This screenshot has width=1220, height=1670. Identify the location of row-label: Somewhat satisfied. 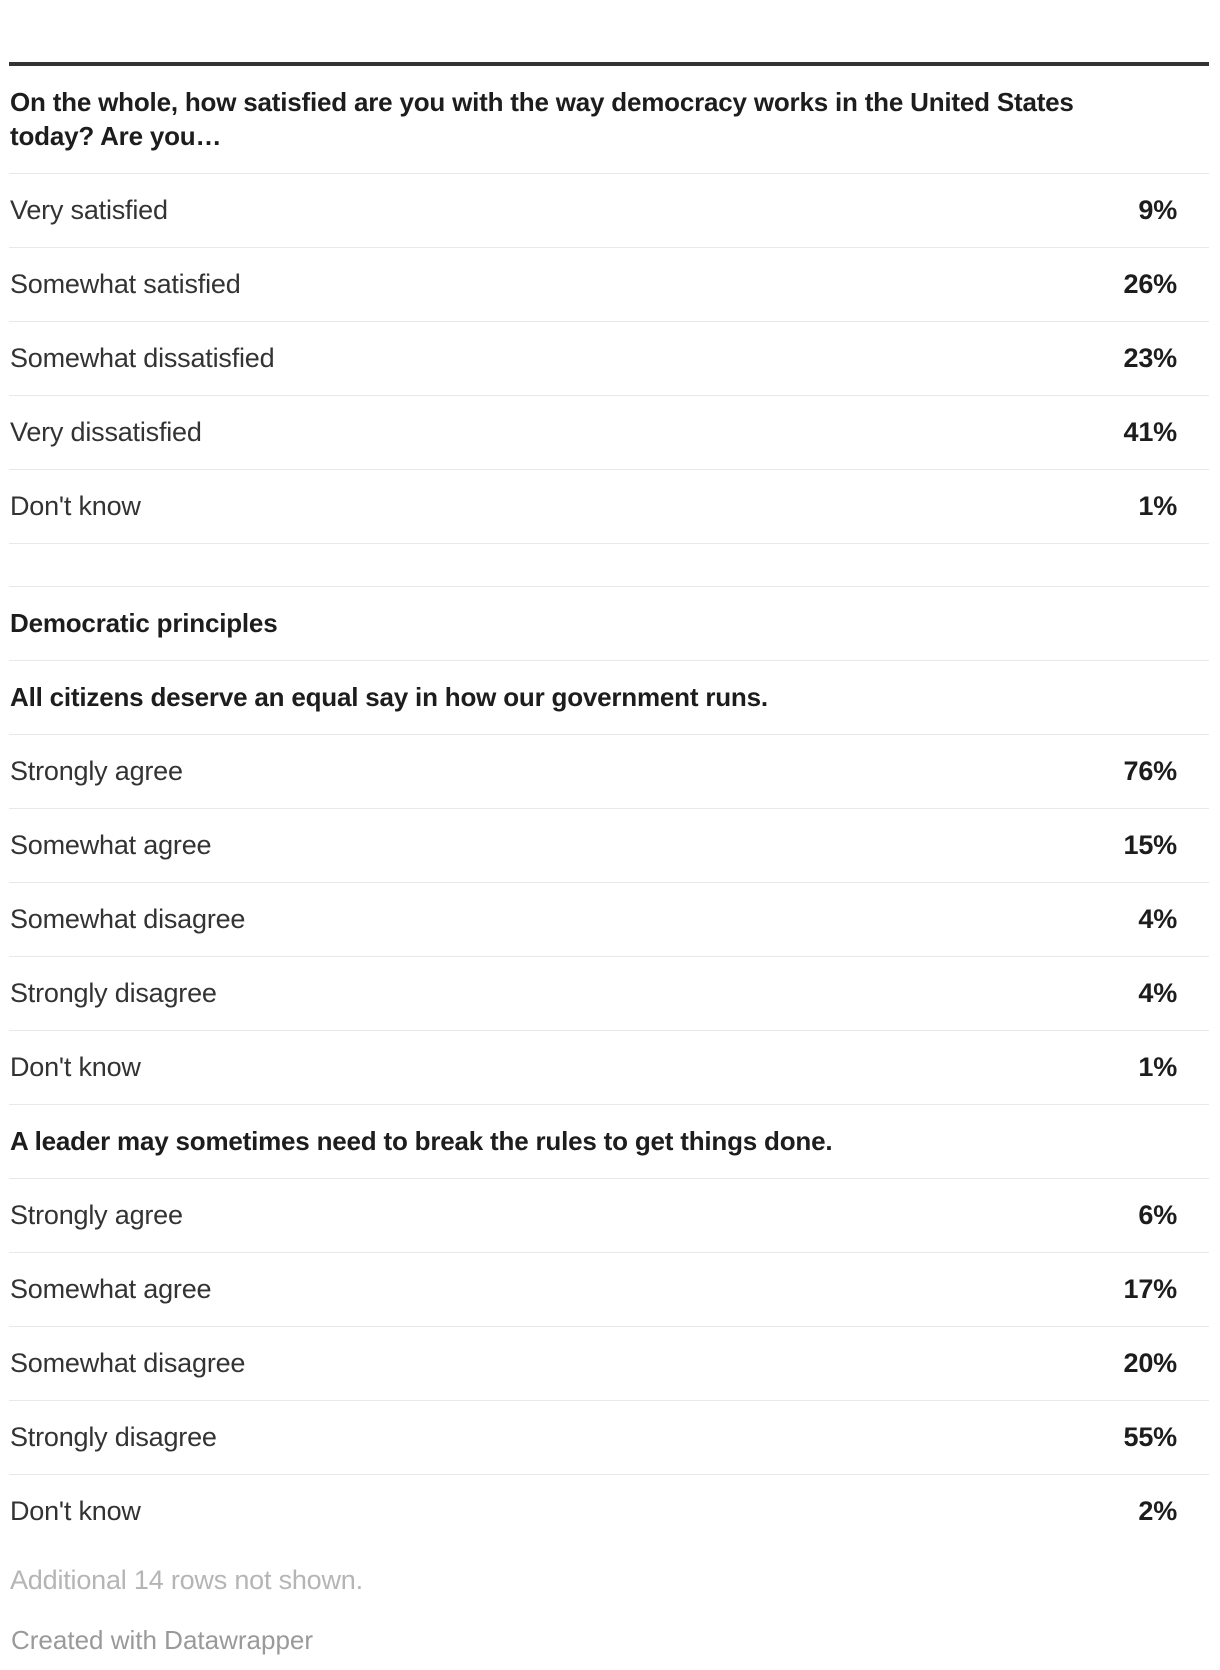
(125, 284).